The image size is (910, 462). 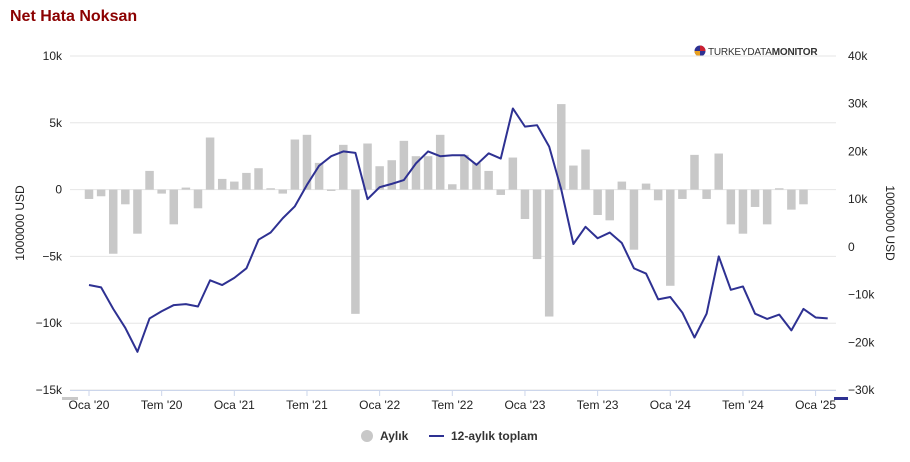 What do you see at coordinates (58, 190) in the screenshot?
I see `left-tick-label: 0` at bounding box center [58, 190].